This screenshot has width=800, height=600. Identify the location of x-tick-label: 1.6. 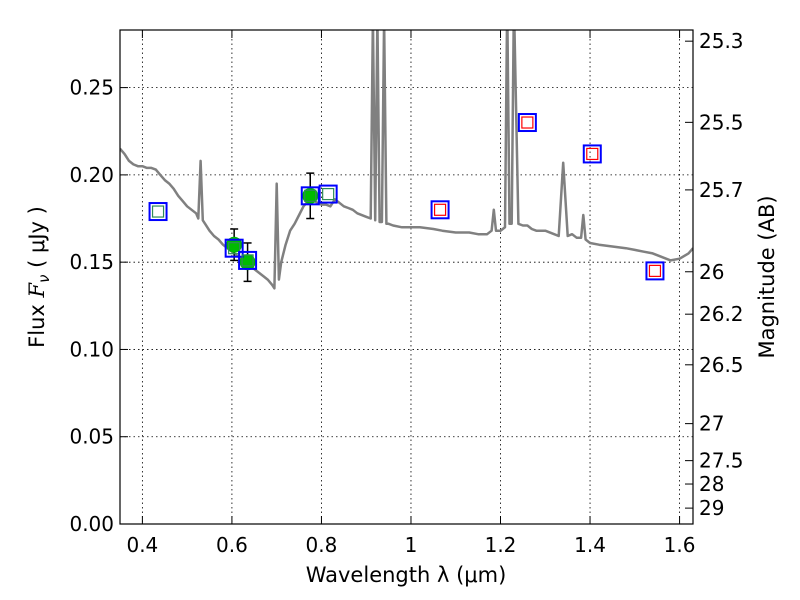
(680, 545).